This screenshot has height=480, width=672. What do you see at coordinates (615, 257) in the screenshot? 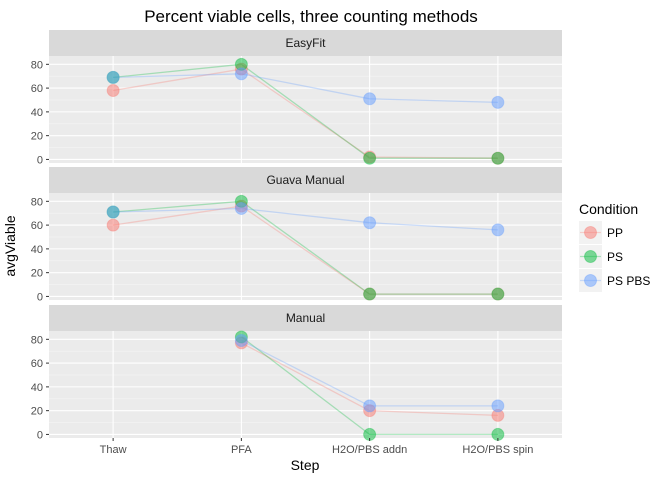
I see `legend-label: PS` at bounding box center [615, 257].